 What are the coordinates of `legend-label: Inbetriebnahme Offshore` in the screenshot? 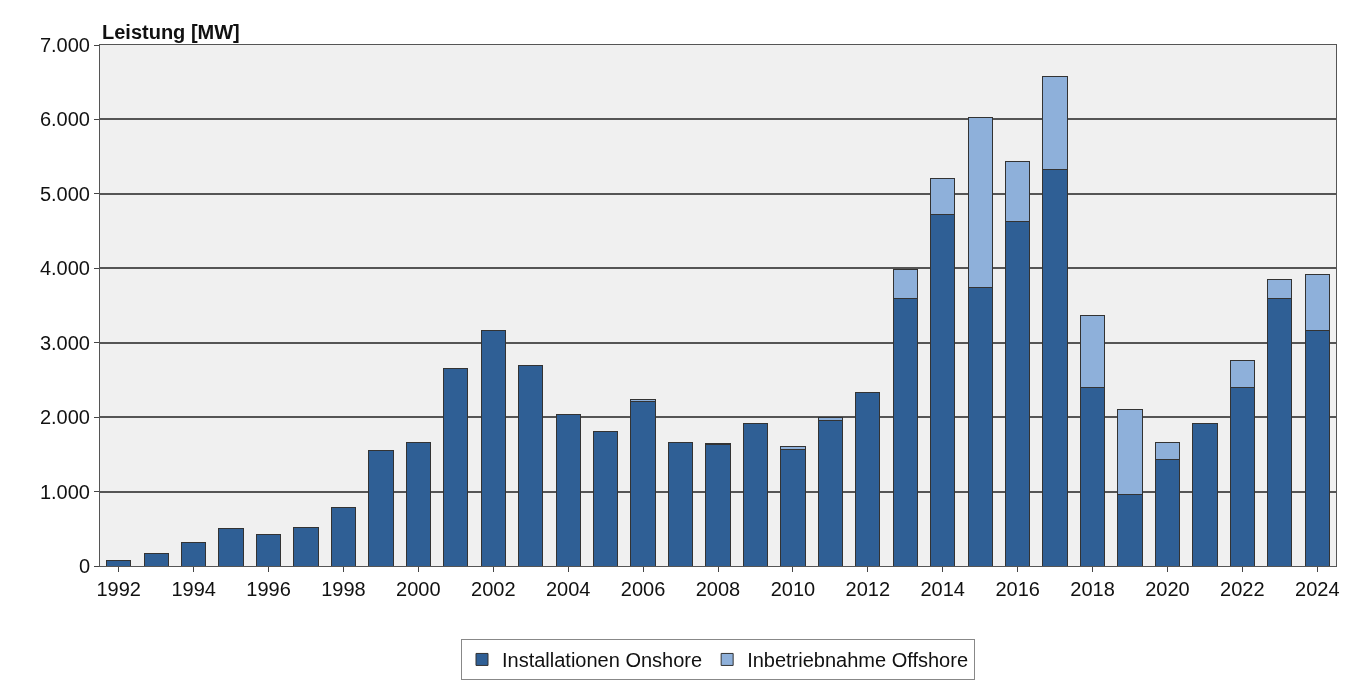 It's located at (858, 660).